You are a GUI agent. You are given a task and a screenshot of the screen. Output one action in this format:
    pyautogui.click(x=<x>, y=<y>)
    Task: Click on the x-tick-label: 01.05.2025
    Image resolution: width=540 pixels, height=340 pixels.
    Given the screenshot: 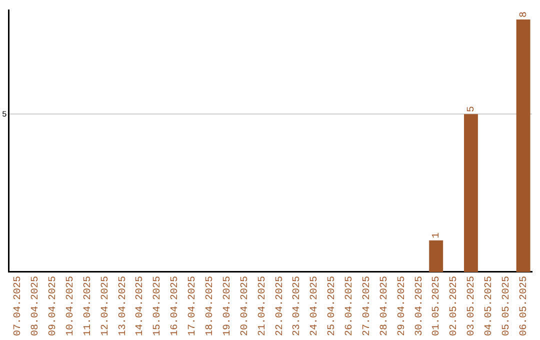 What is the action you would take?
    pyautogui.click(x=437, y=306)
    